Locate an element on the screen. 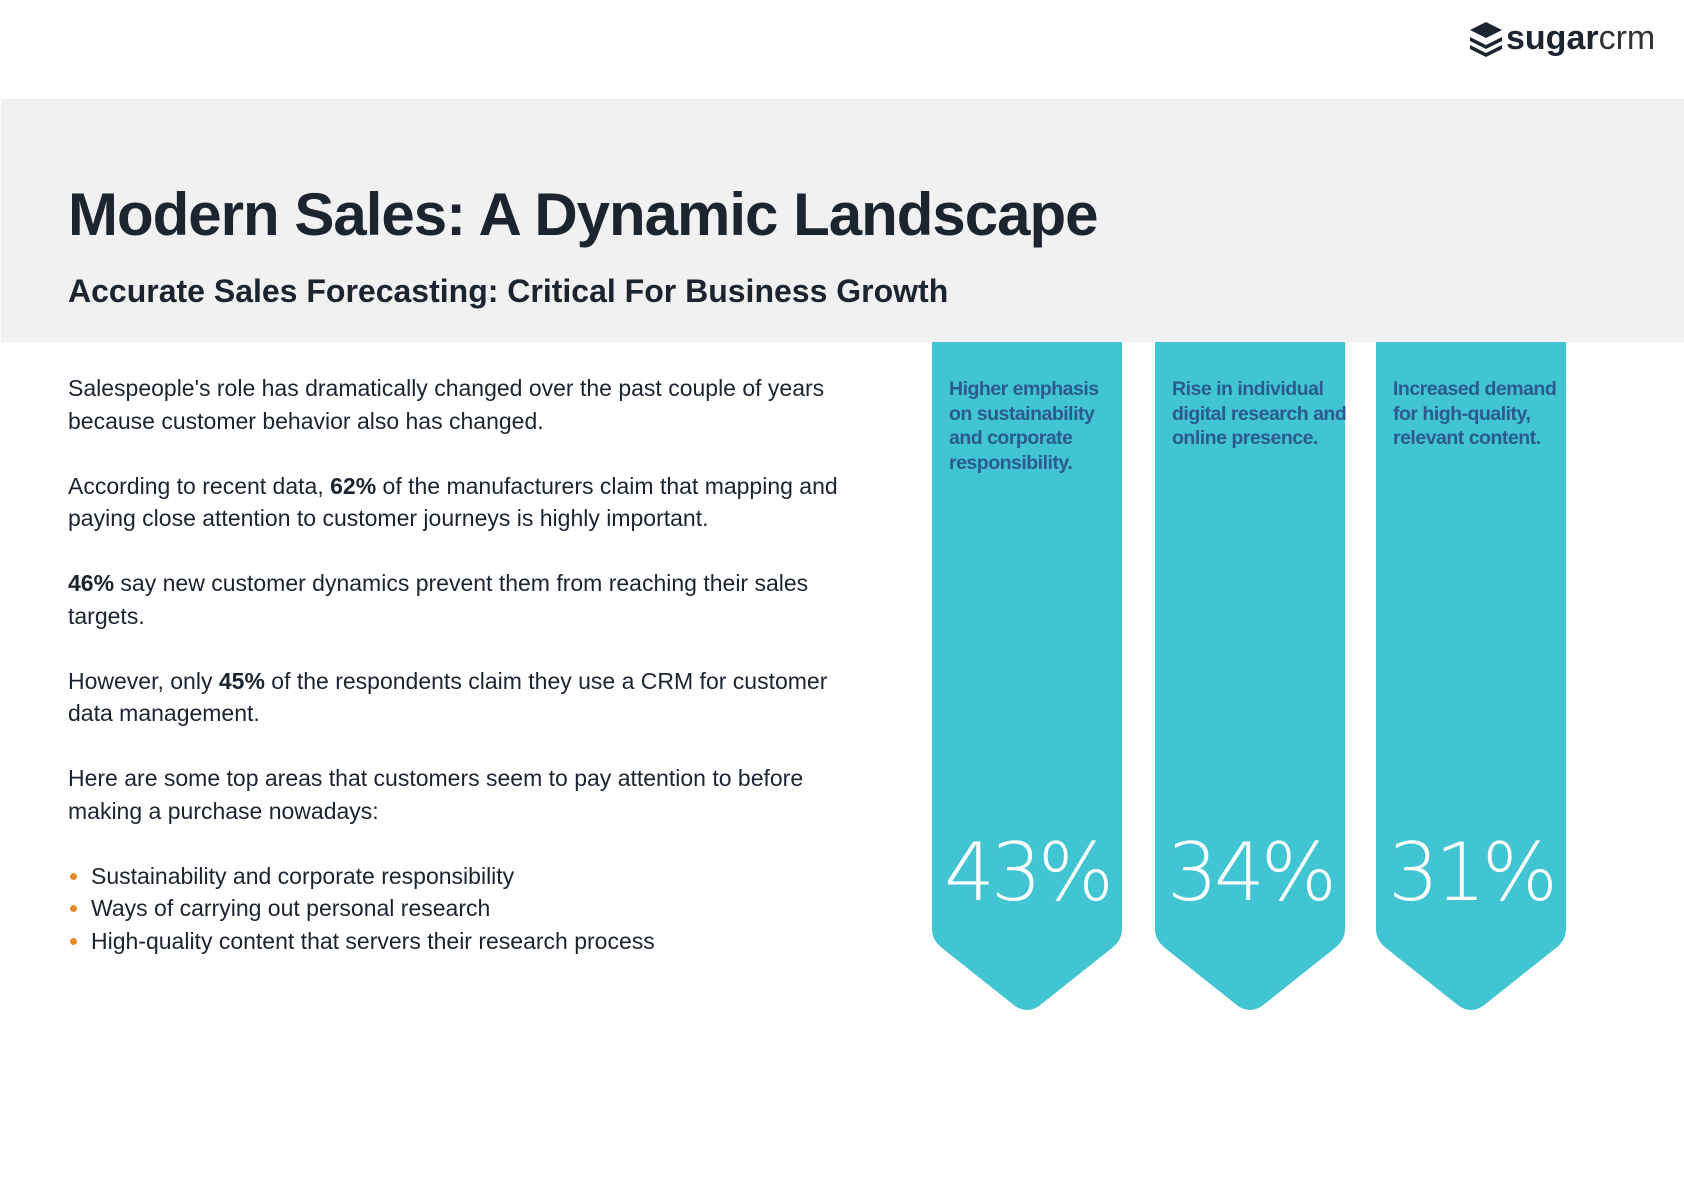 The height and width of the screenshot is (1191, 1684). logo-icon is located at coordinates (1486, 39).